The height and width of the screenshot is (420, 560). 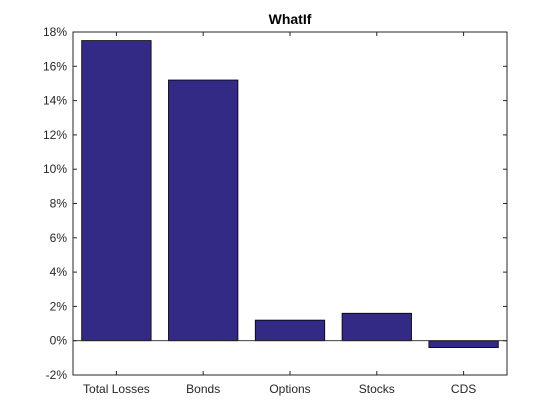 I want to click on y-tick-label: 8%, so click(x=59, y=204).